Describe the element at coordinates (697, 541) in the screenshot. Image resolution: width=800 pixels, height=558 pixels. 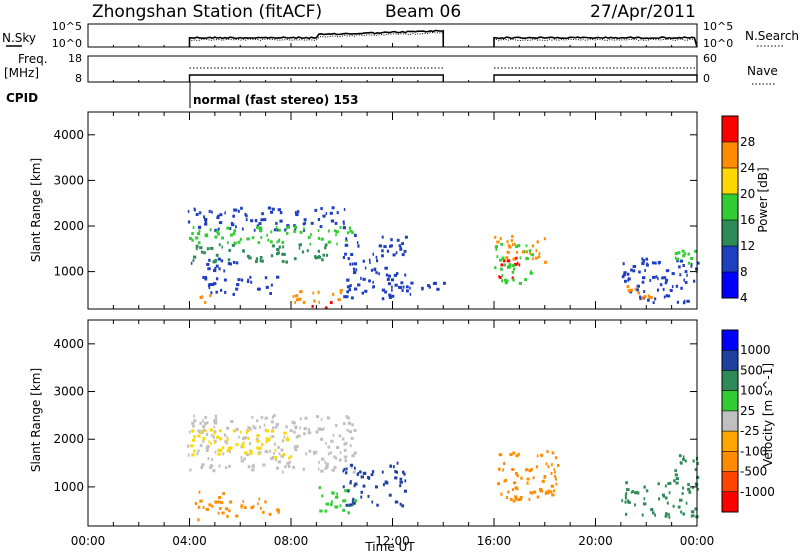
I see `xtick-label: 00:00` at that location.